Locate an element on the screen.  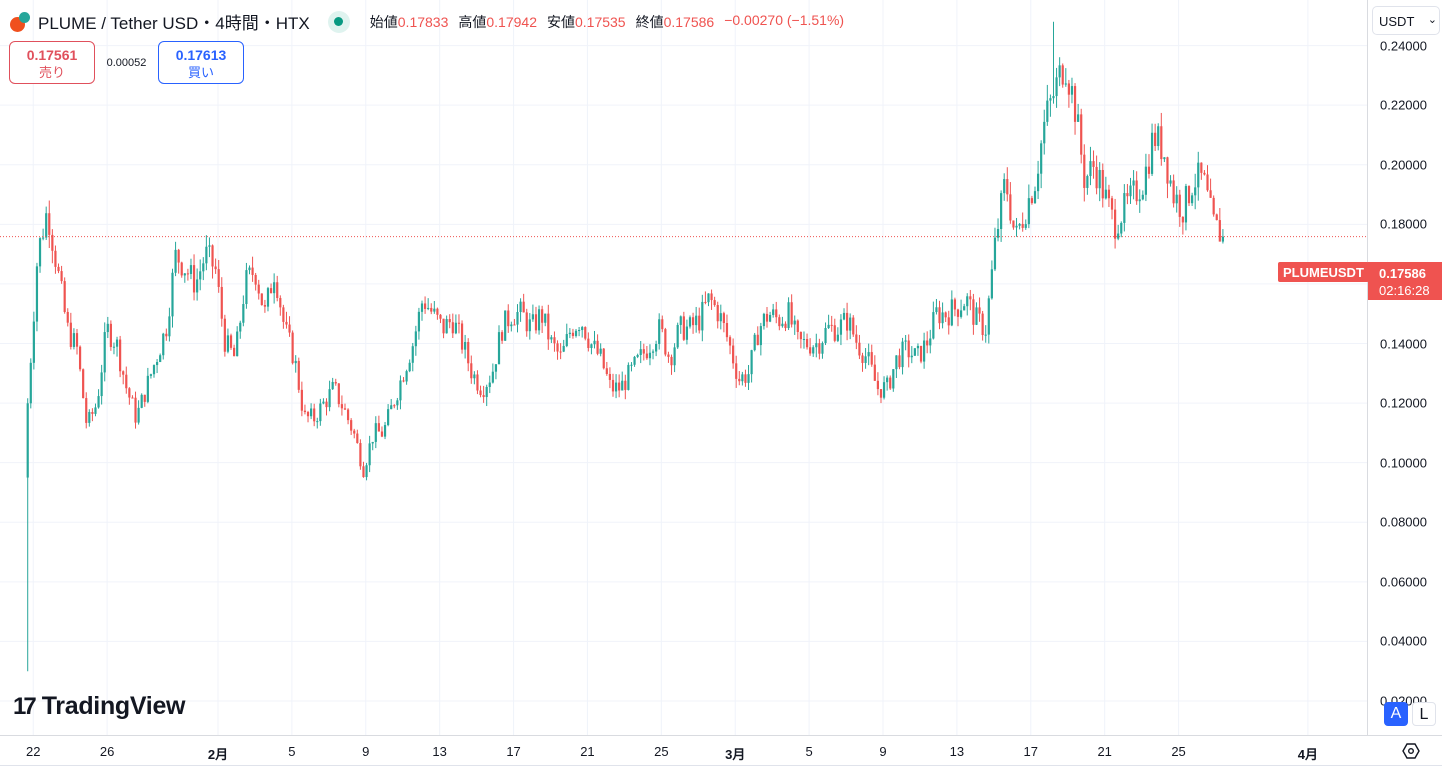
sell-button: 0.17561 売り is located at coordinates (52, 62).